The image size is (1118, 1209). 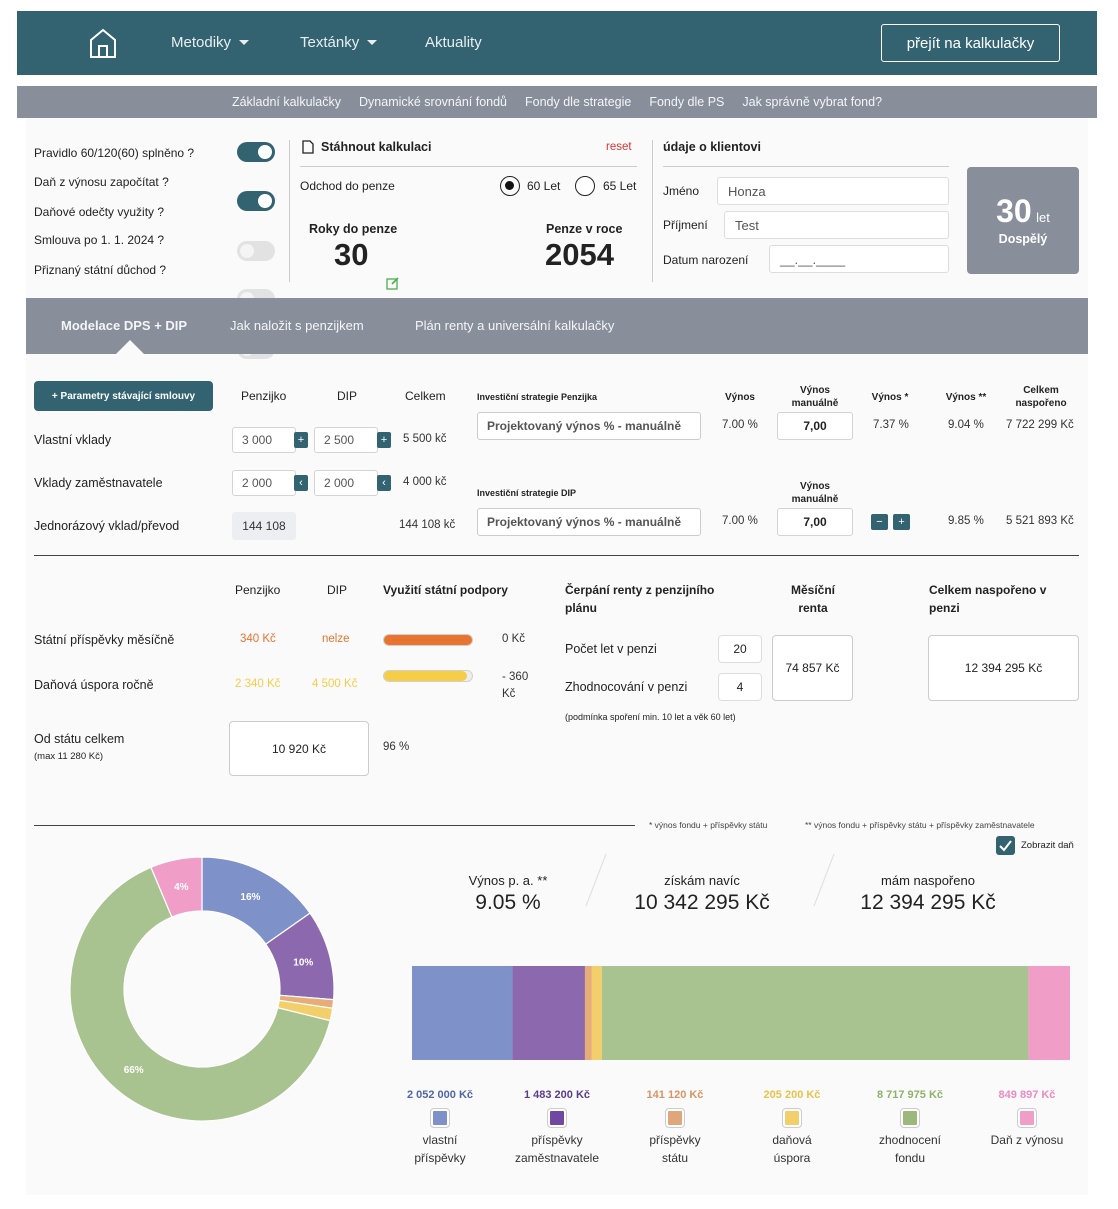 I want to click on state-contrib-label: Státní příspěvky měsíčně, so click(x=104, y=640).